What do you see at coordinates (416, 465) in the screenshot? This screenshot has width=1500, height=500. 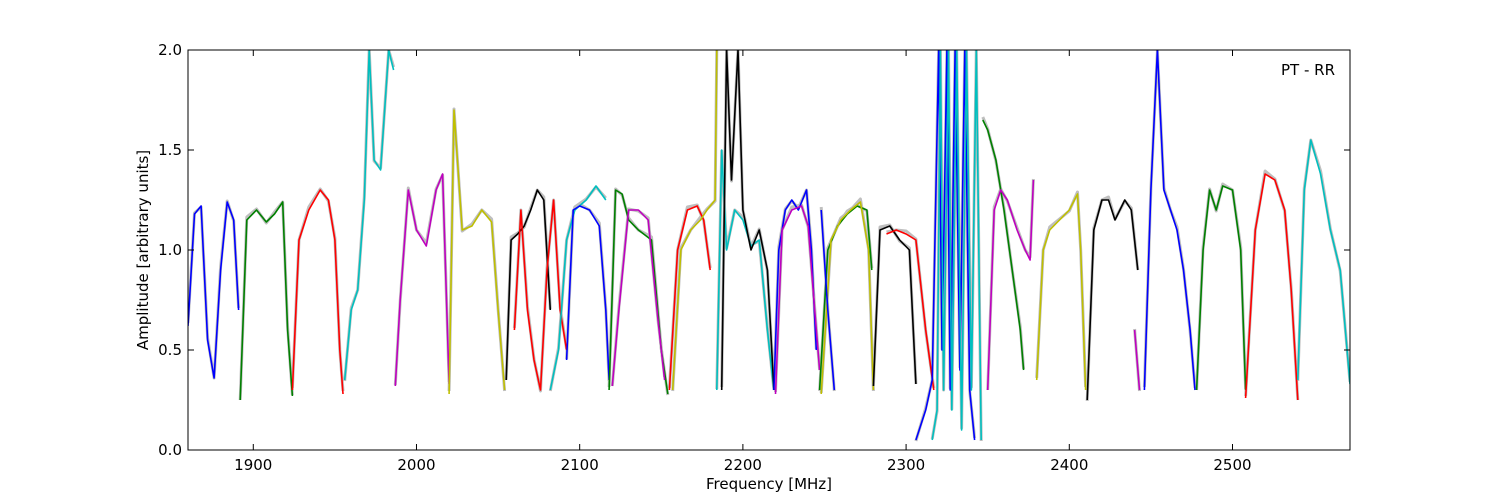 I see `x-tick-label: 2000` at bounding box center [416, 465].